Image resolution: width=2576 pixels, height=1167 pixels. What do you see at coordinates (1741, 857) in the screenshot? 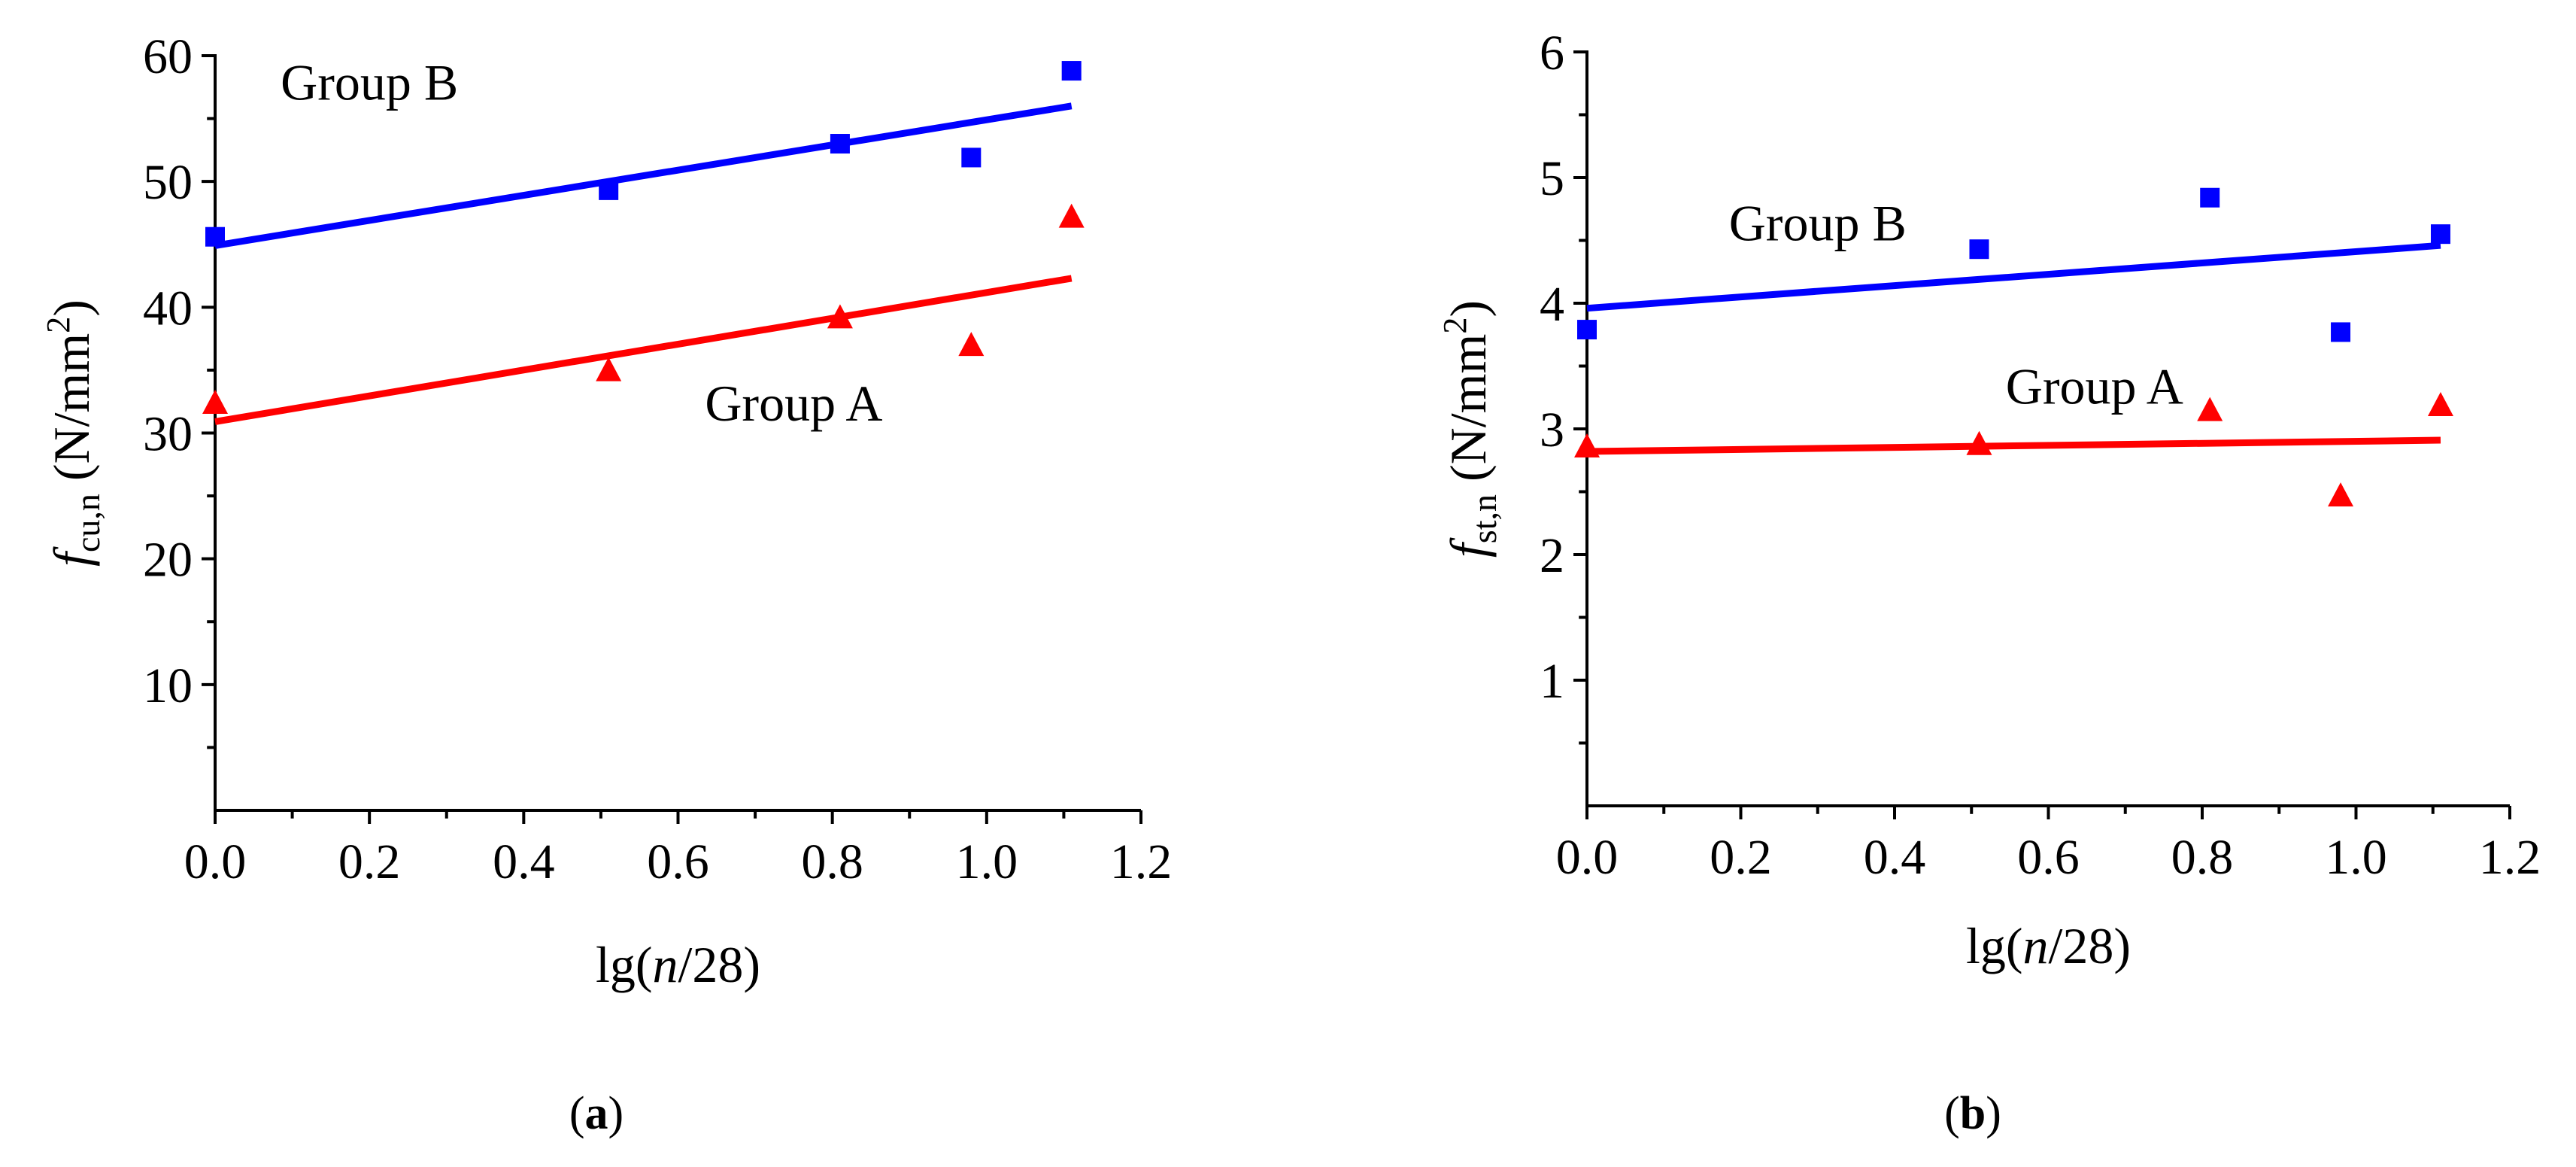
I see `x-tick-label-b: 0.2` at bounding box center [1741, 857].